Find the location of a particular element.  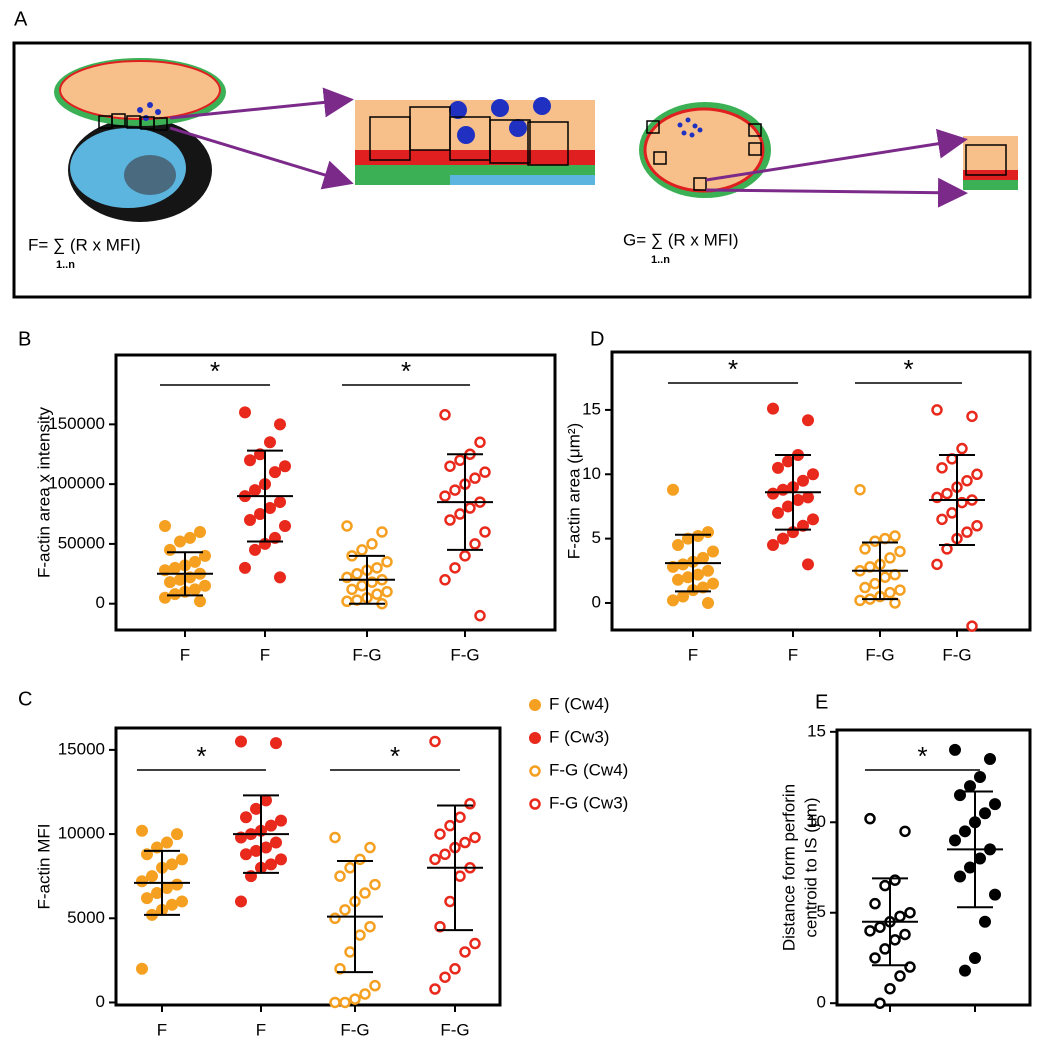

y-axis-label: F-actin MFI is located at coordinates (43, 867).